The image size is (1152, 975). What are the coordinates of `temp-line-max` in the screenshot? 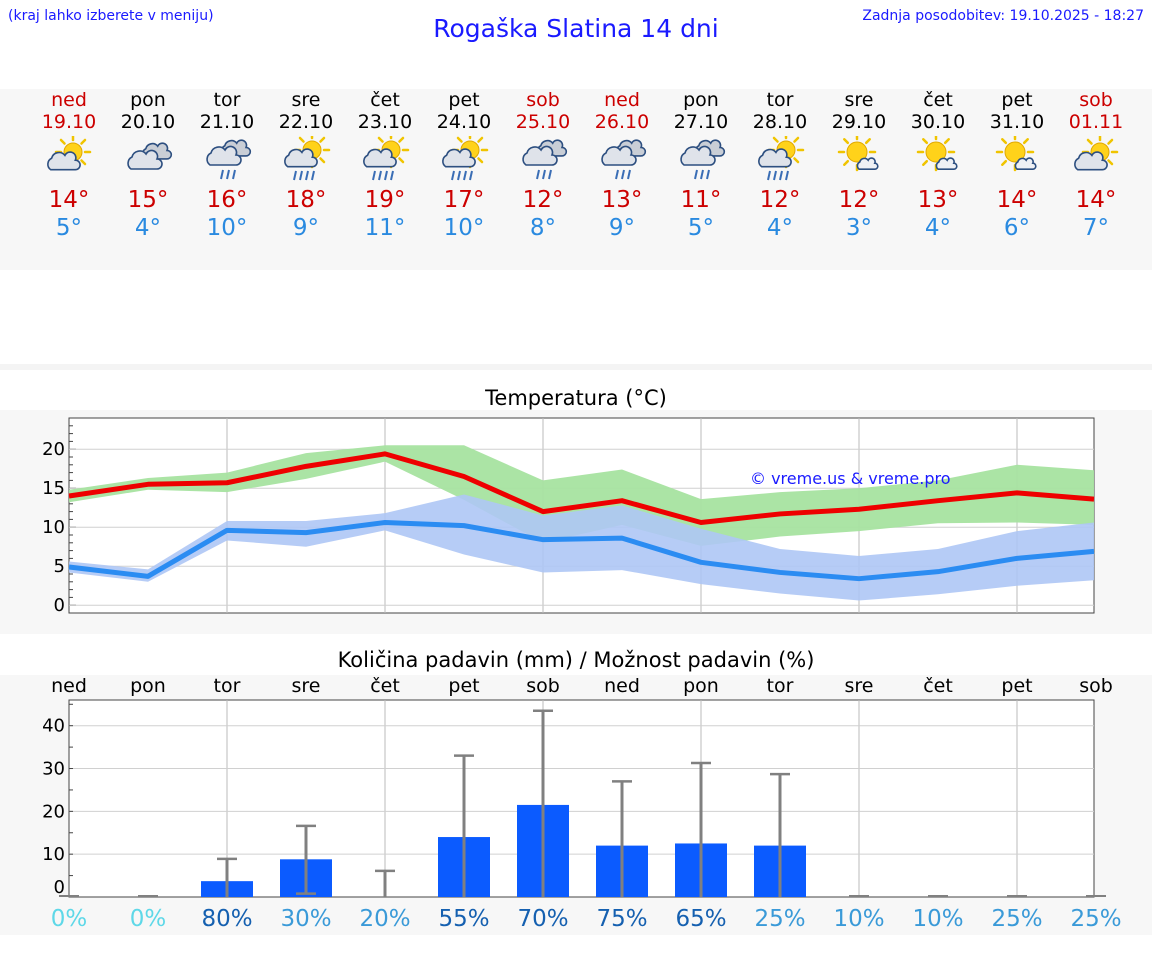 It's located at (581, 488).